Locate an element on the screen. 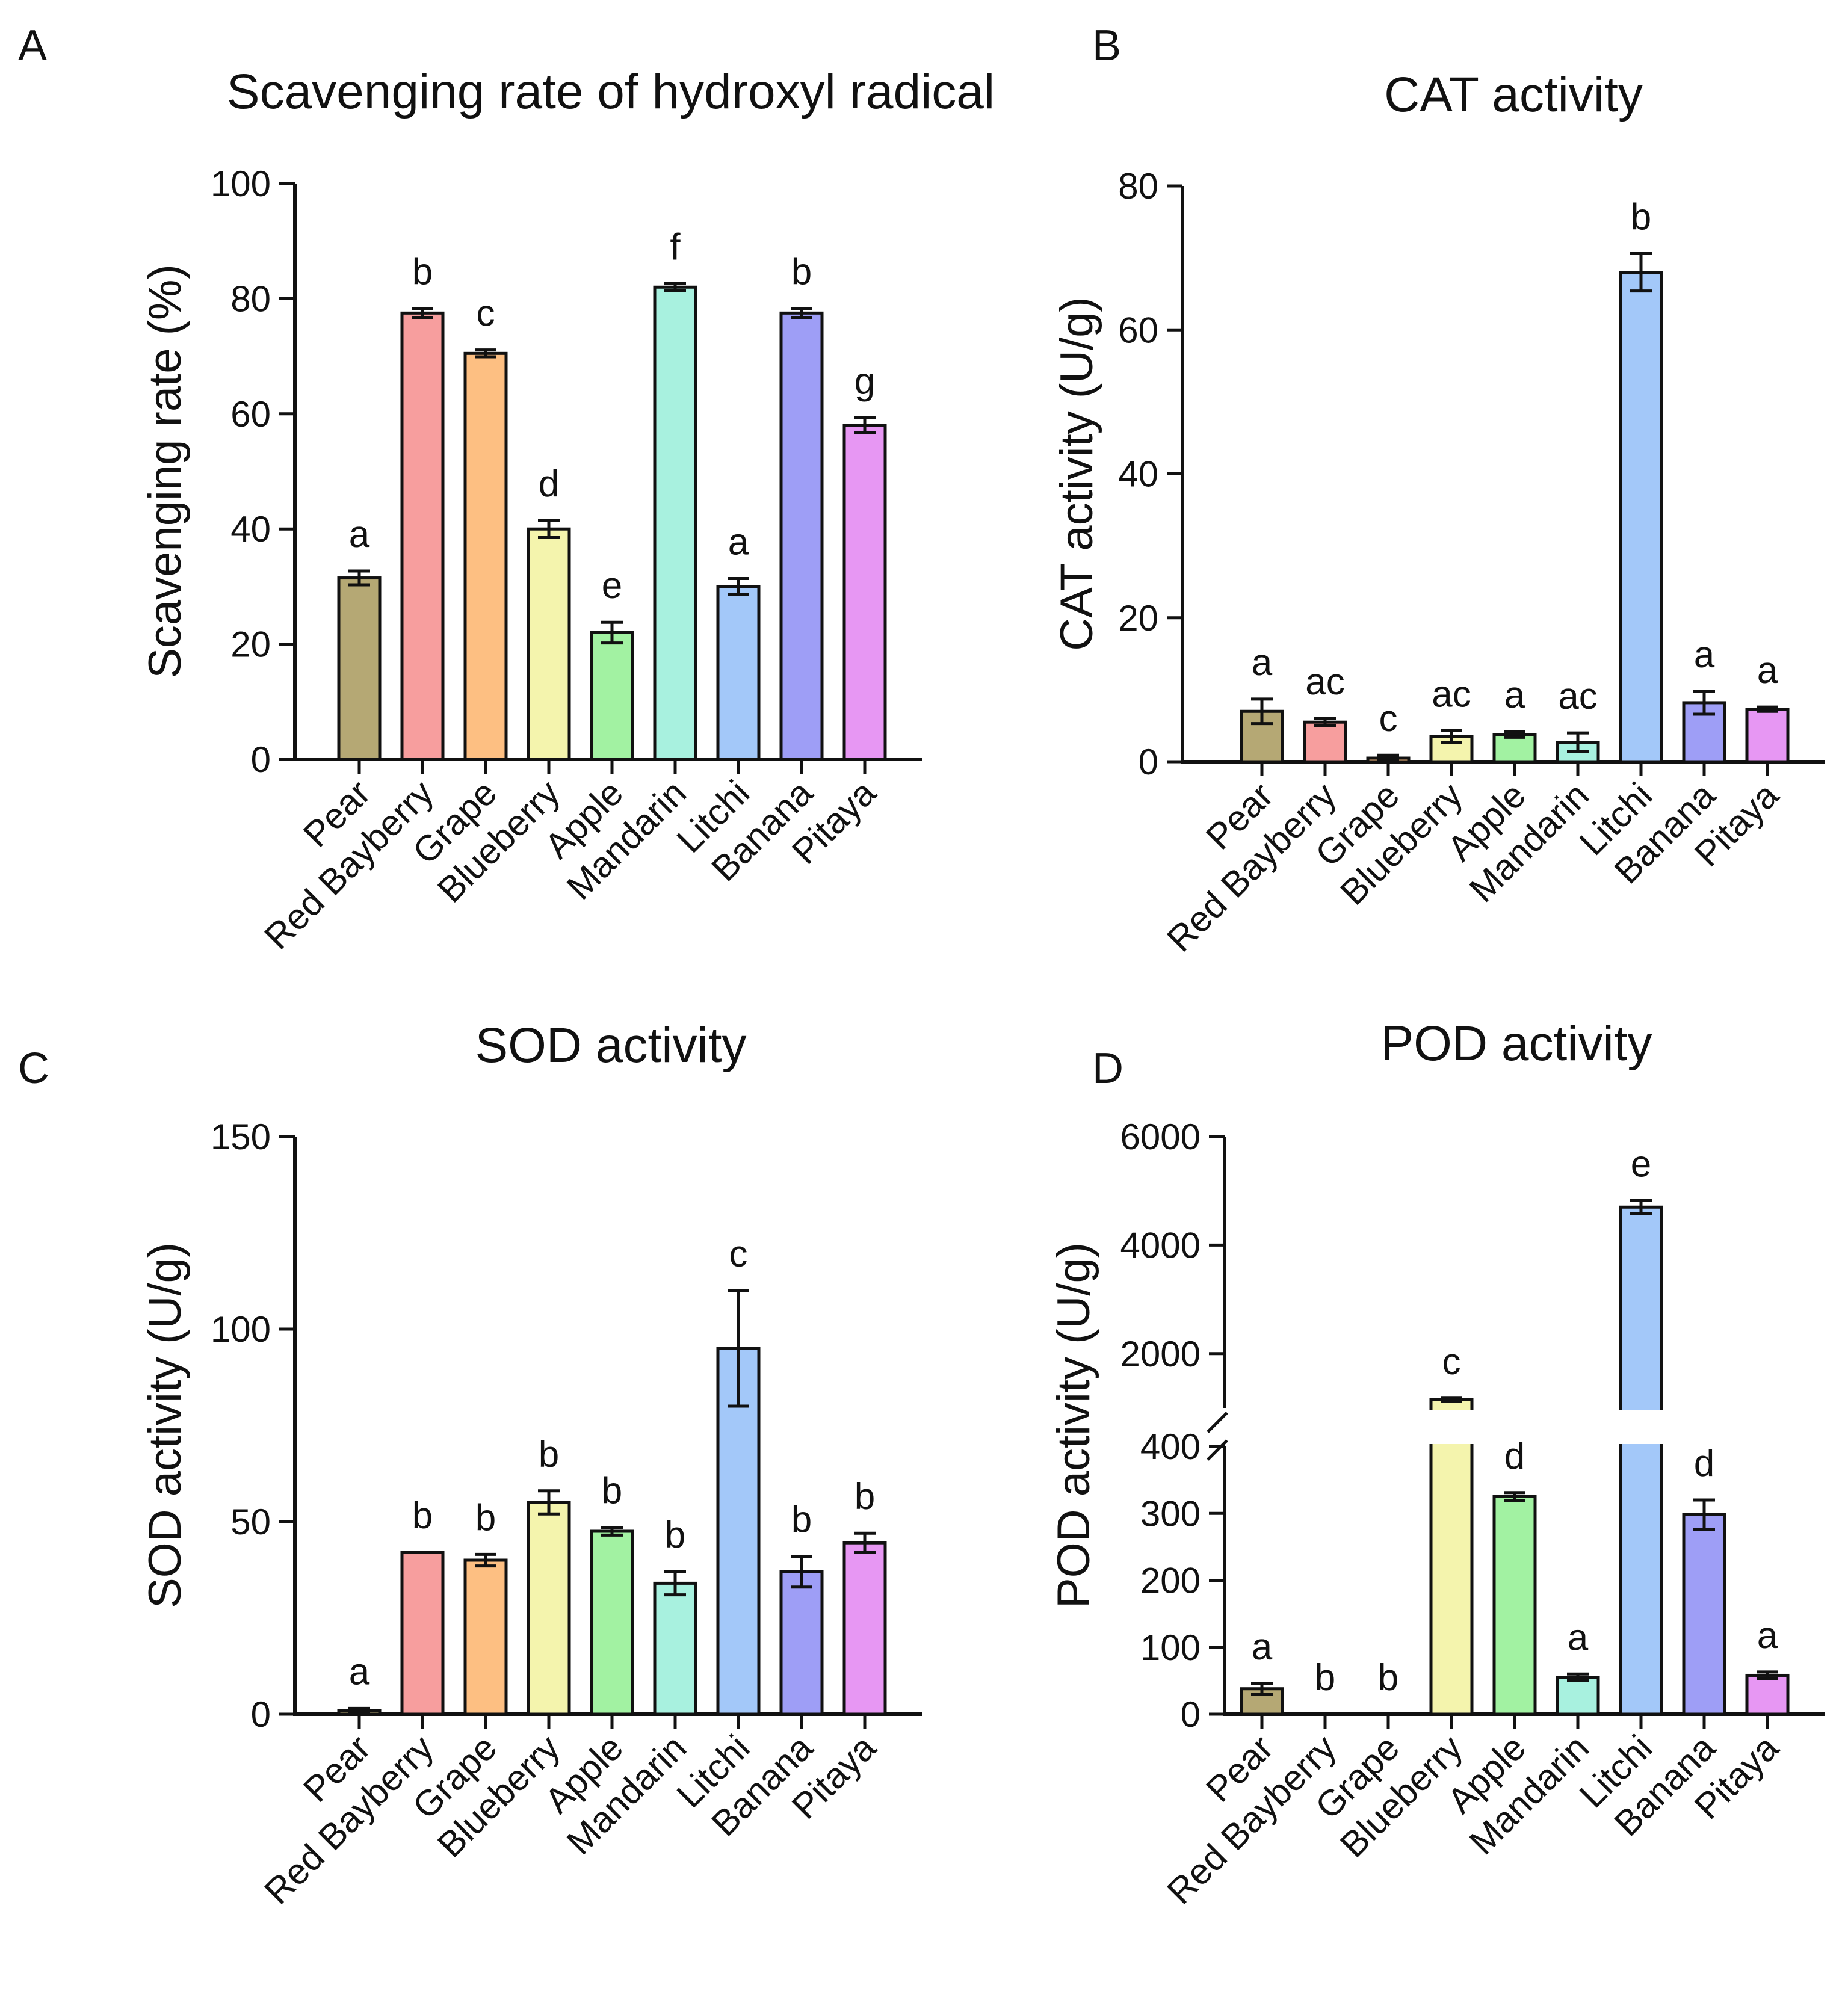 Image resolution: width=1848 pixels, height=2009 pixels. y-tick-label: 300 is located at coordinates (1170, 1513).